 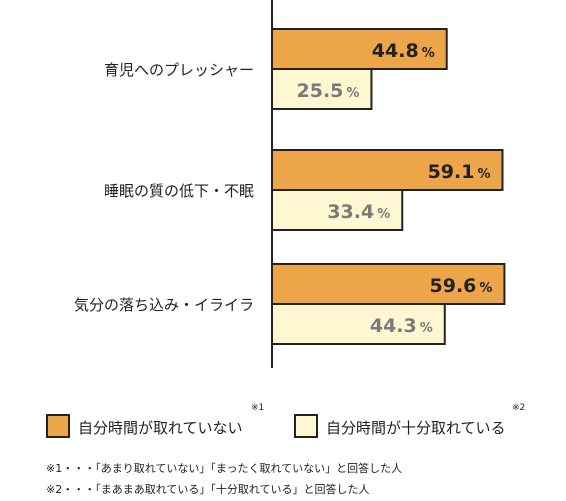 What do you see at coordinates (58, 426) in the screenshot?
I see `legend-swatch-primary` at bounding box center [58, 426].